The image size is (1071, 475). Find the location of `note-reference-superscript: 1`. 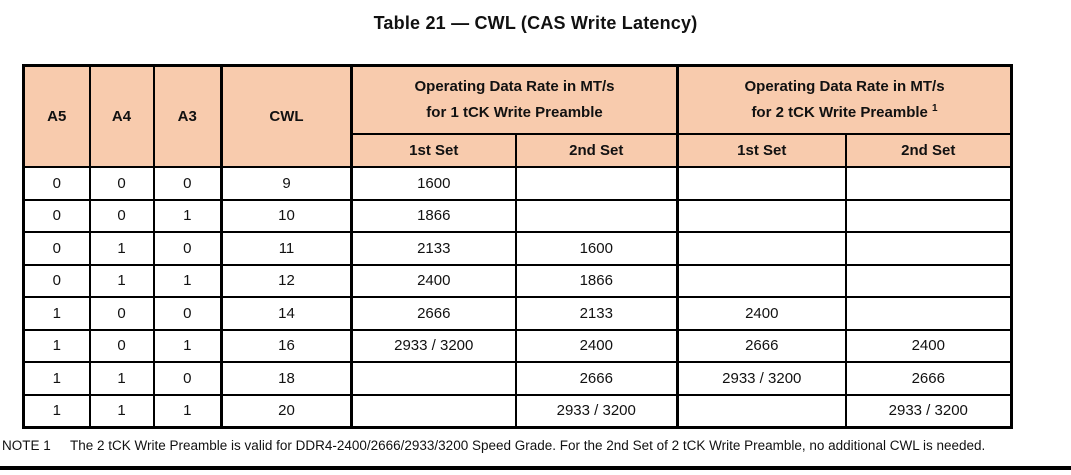

note-reference-superscript: 1 is located at coordinates (935, 108).